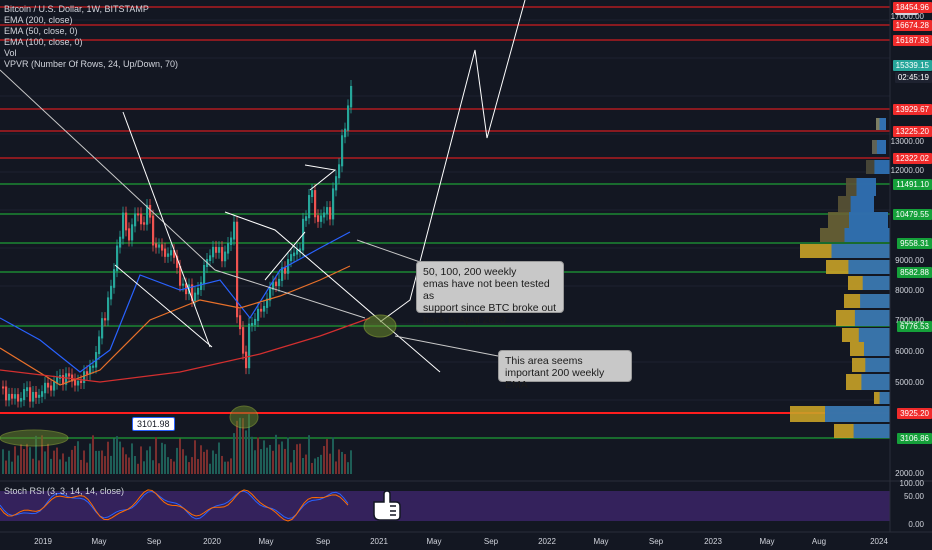 The height and width of the screenshot is (550, 932). I want to click on price-axis-label: 7000.00, so click(909, 320).